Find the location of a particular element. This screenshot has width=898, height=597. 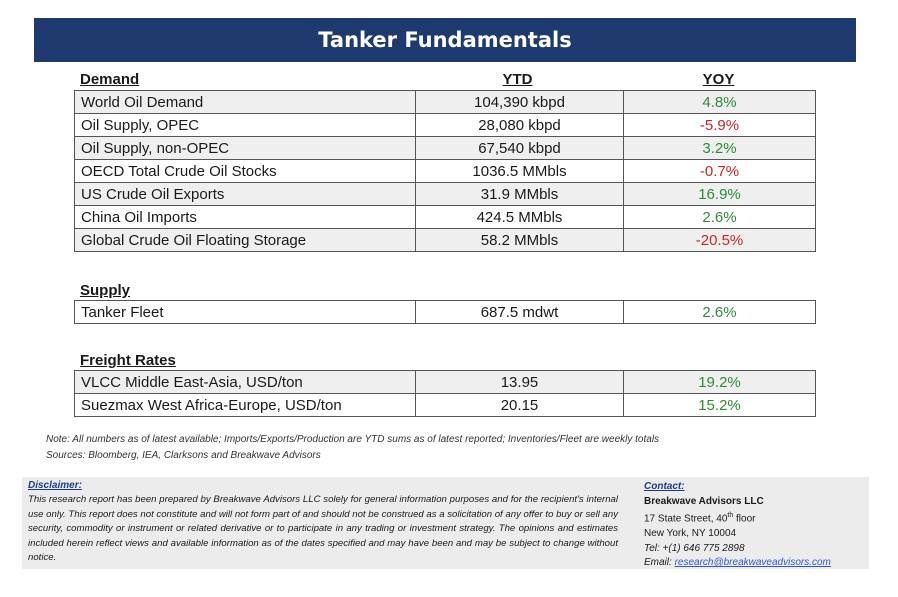

disclaimer-title: Disclaimer: is located at coordinates (55, 485).